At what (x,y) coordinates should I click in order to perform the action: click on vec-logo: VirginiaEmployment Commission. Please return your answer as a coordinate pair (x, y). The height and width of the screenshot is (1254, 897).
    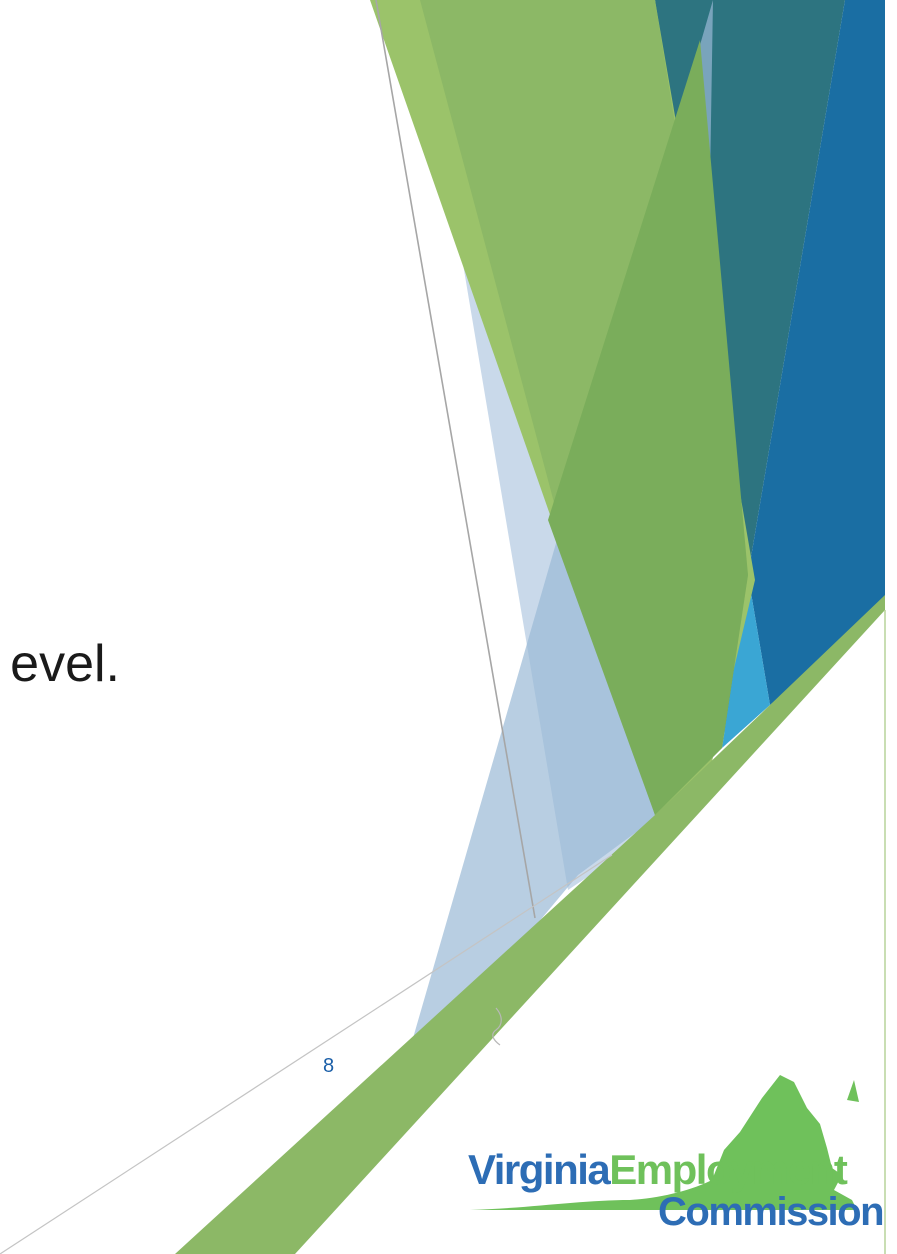
    Looking at the image, I should click on (673, 1137).